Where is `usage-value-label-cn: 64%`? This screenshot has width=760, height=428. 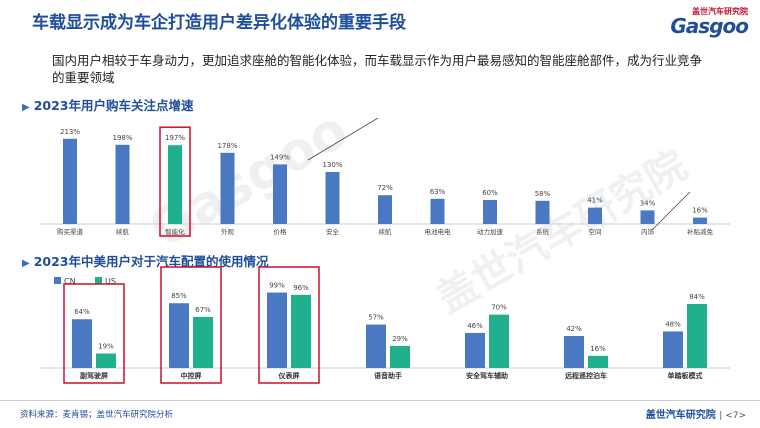
usage-value-label-cn: 64% is located at coordinates (82, 312).